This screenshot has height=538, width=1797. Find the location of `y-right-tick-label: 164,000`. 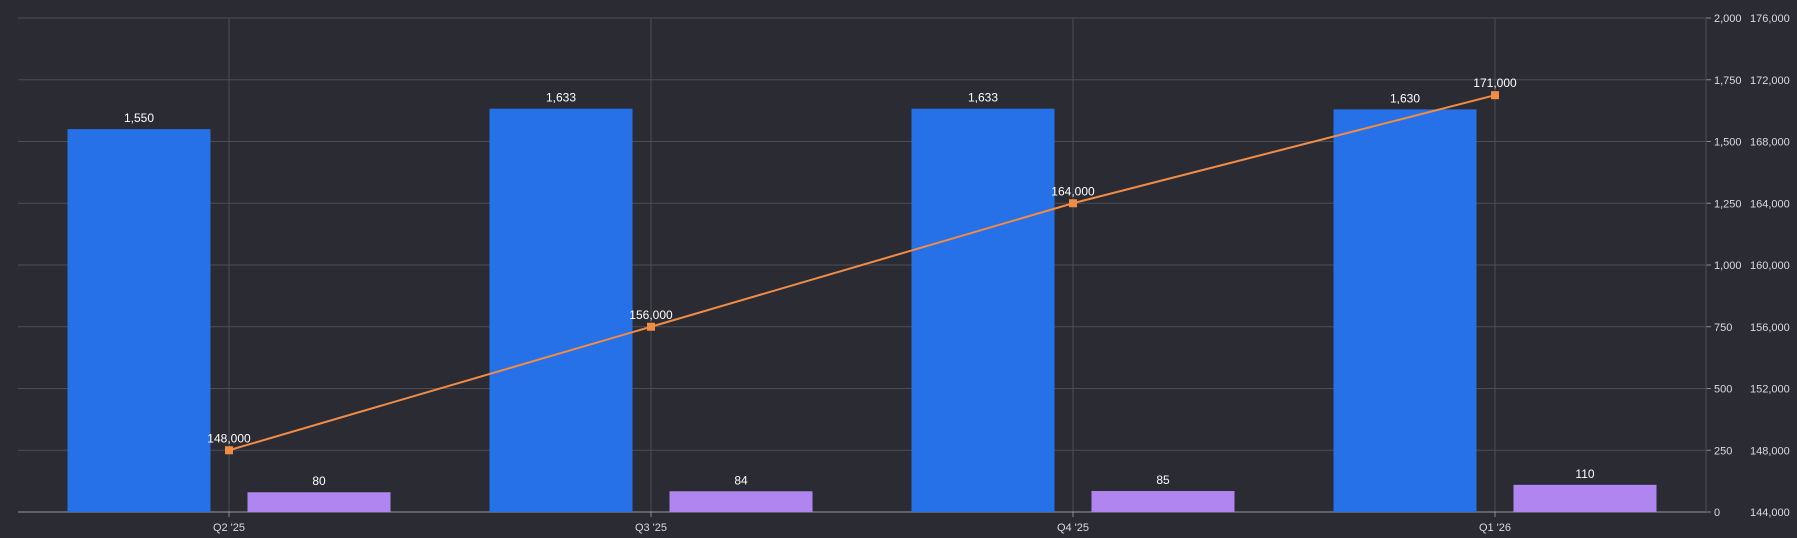

y-right-tick-label: 164,000 is located at coordinates (1770, 204).